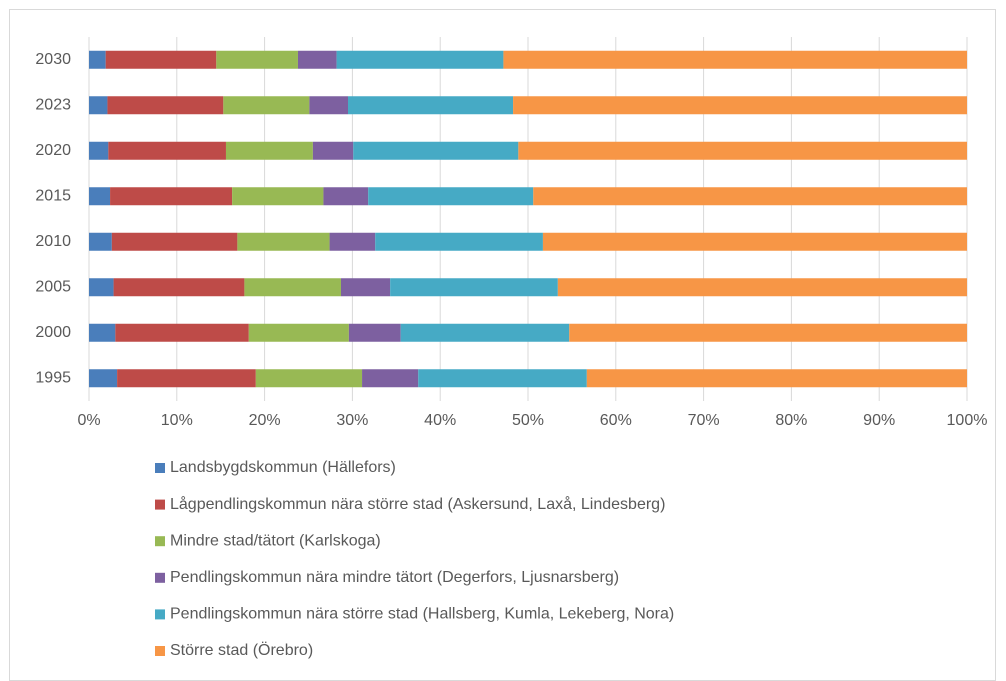  I want to click on x-tick-label: 60%, so click(616, 420).